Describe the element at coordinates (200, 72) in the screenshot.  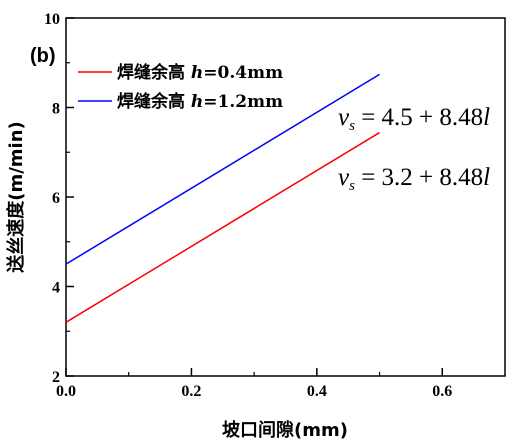
I see `legend-label-series-1: 焊缝余高 h=0.4mm` at that location.